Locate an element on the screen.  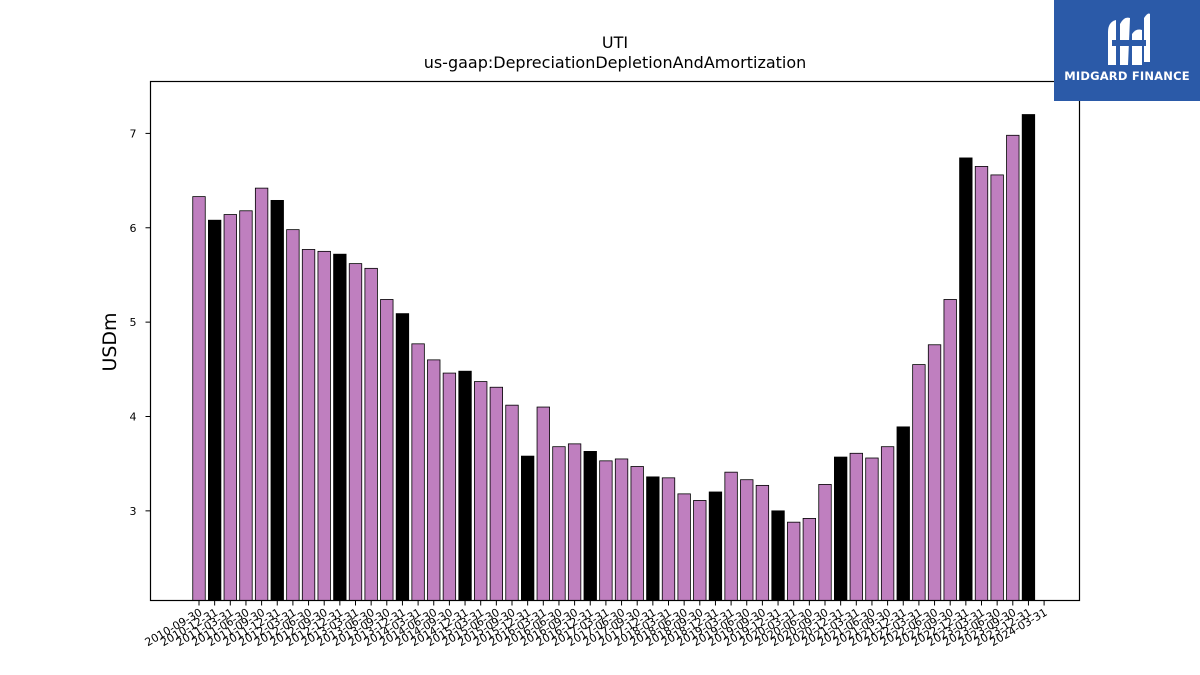
y-axis-label: USDm is located at coordinates (110, 341).